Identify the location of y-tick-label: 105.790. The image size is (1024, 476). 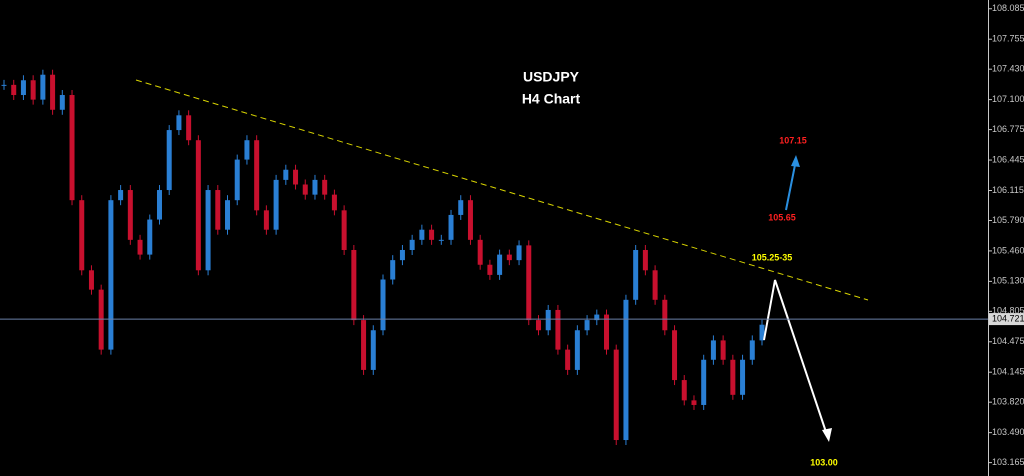
(1008, 220).